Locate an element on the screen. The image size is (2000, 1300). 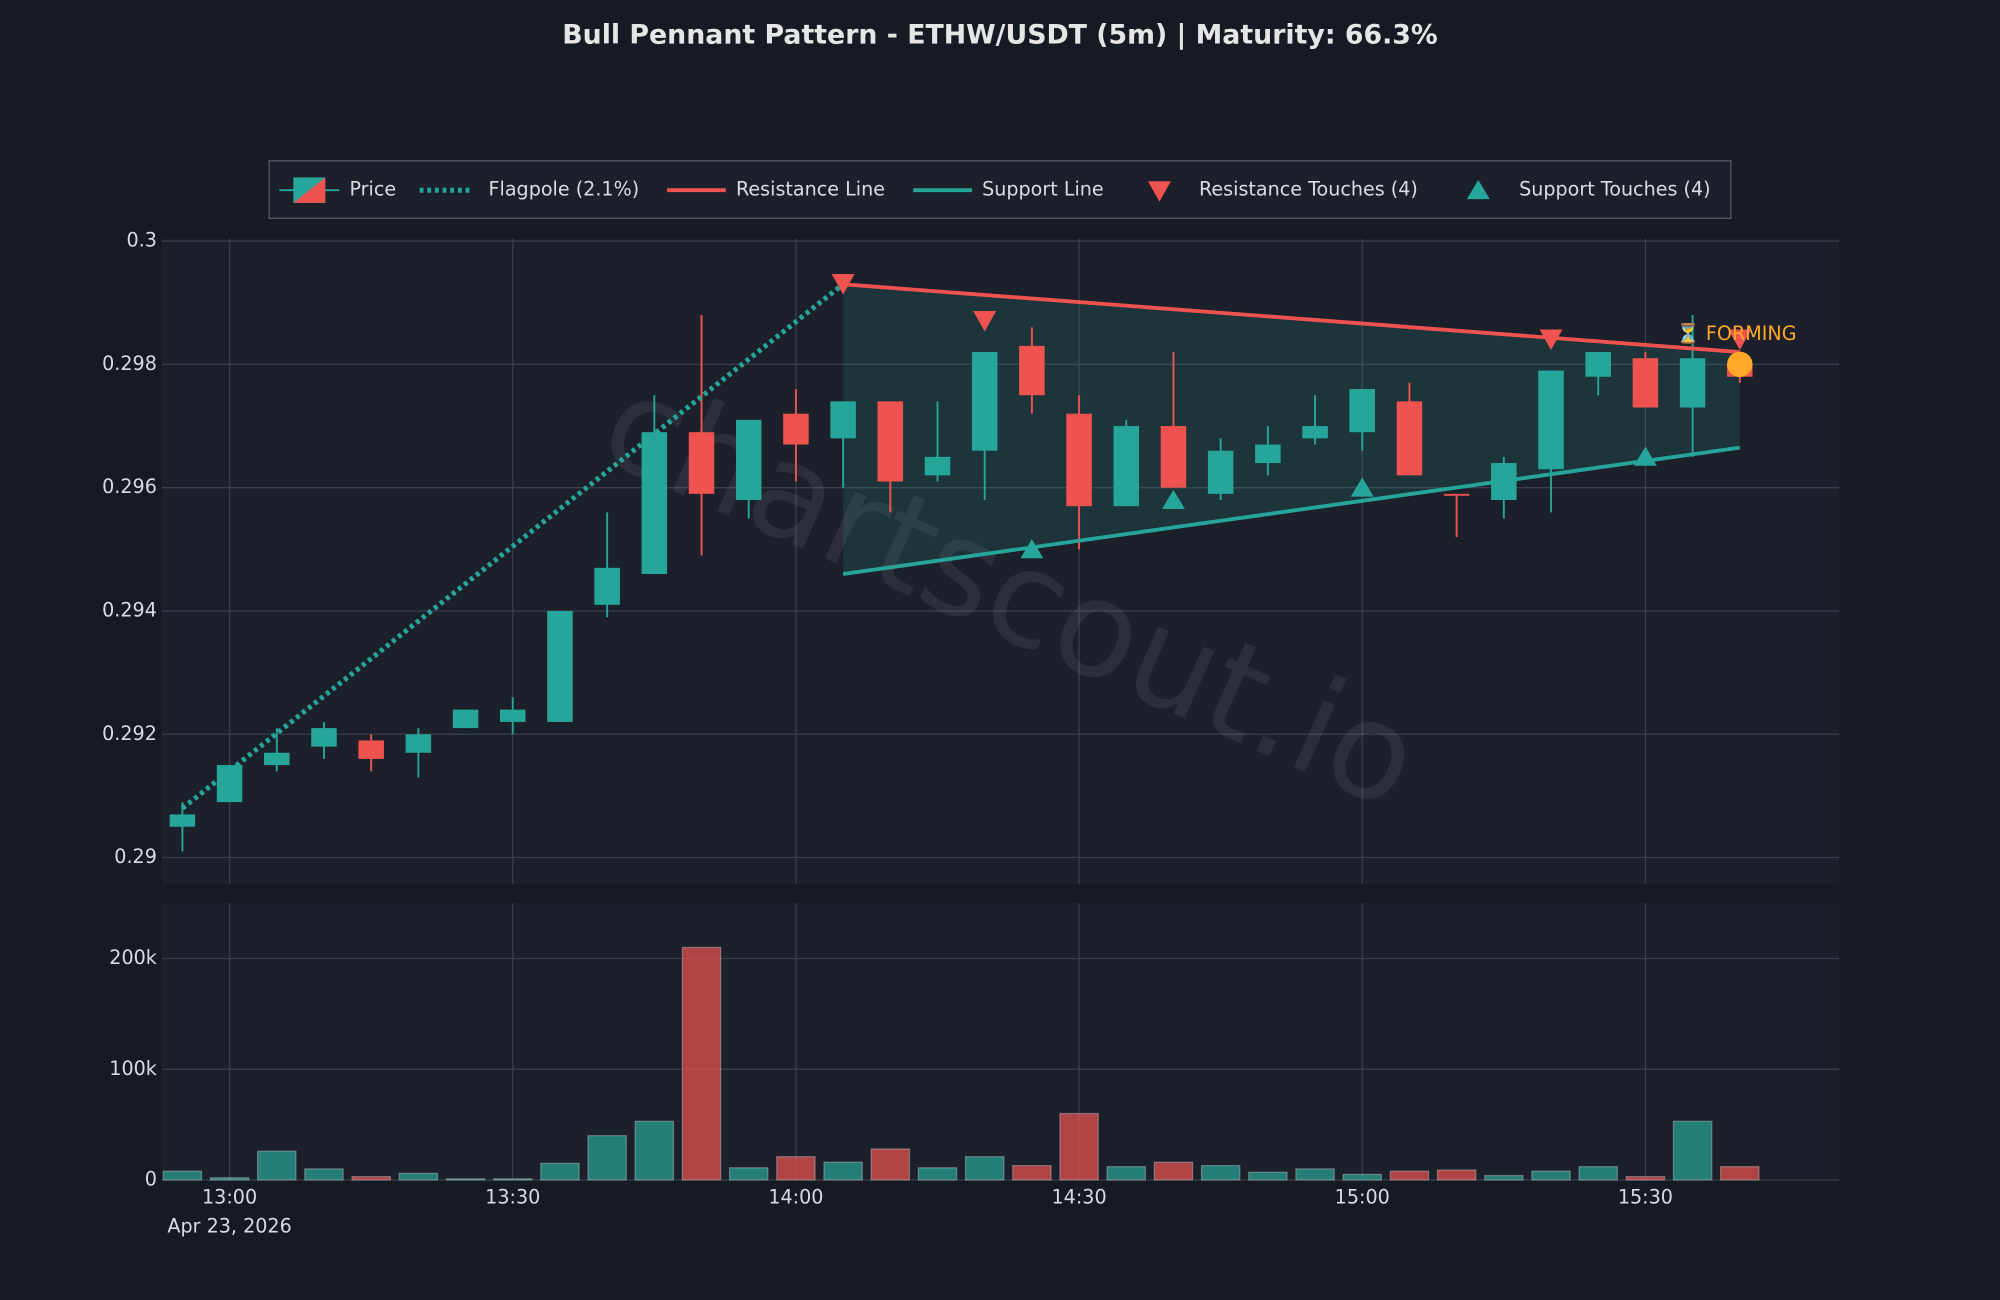
legend is located at coordinates (1000, 189).